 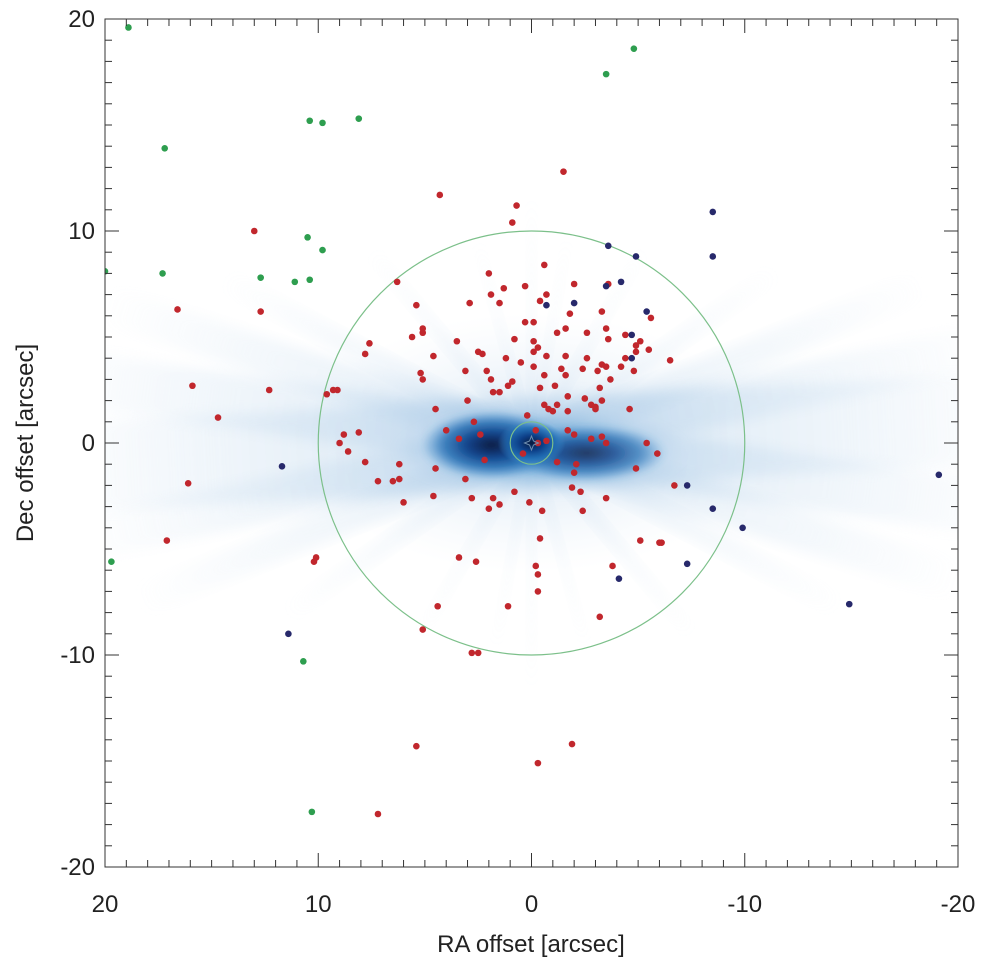 I want to click on y-tick-label: -10, so click(x=77, y=655).